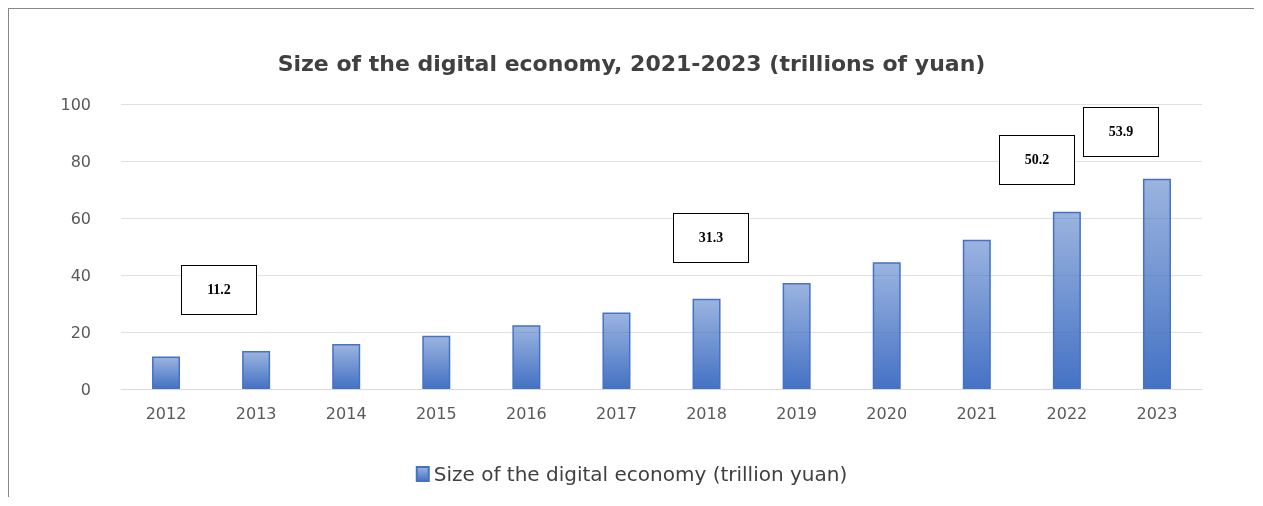 The height and width of the screenshot is (506, 1263). What do you see at coordinates (796, 413) in the screenshot?
I see `x-tick-label: 2019` at bounding box center [796, 413].